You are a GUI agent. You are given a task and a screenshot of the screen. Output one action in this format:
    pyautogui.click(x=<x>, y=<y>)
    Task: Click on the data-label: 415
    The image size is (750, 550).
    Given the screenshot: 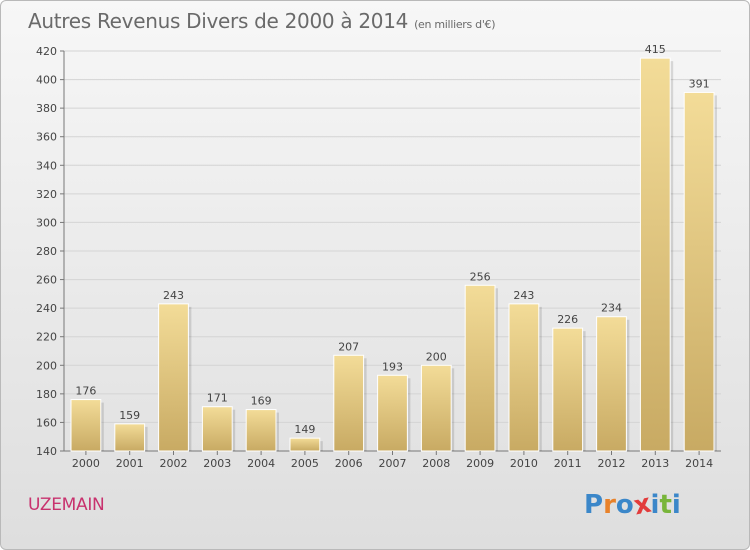 What is the action you would take?
    pyautogui.click(x=655, y=49)
    